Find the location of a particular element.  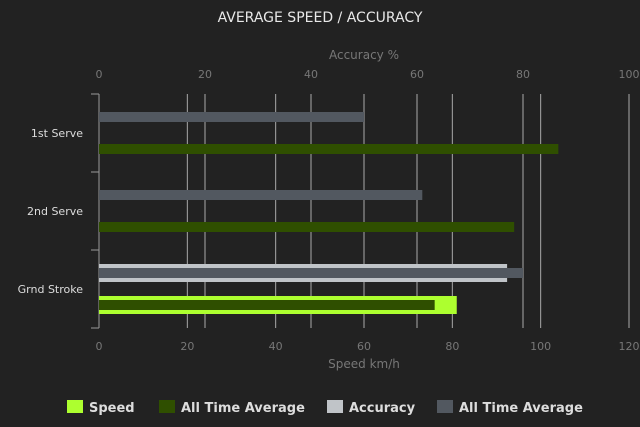

legend-label: Accuracy is located at coordinates (382, 408).